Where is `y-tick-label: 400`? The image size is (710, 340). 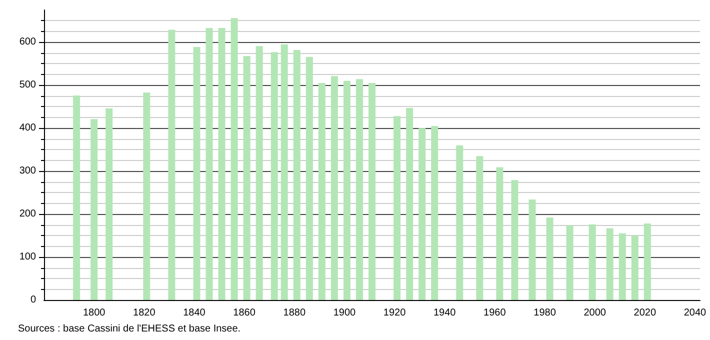 y-tick-label: 400 is located at coordinates (27, 128).